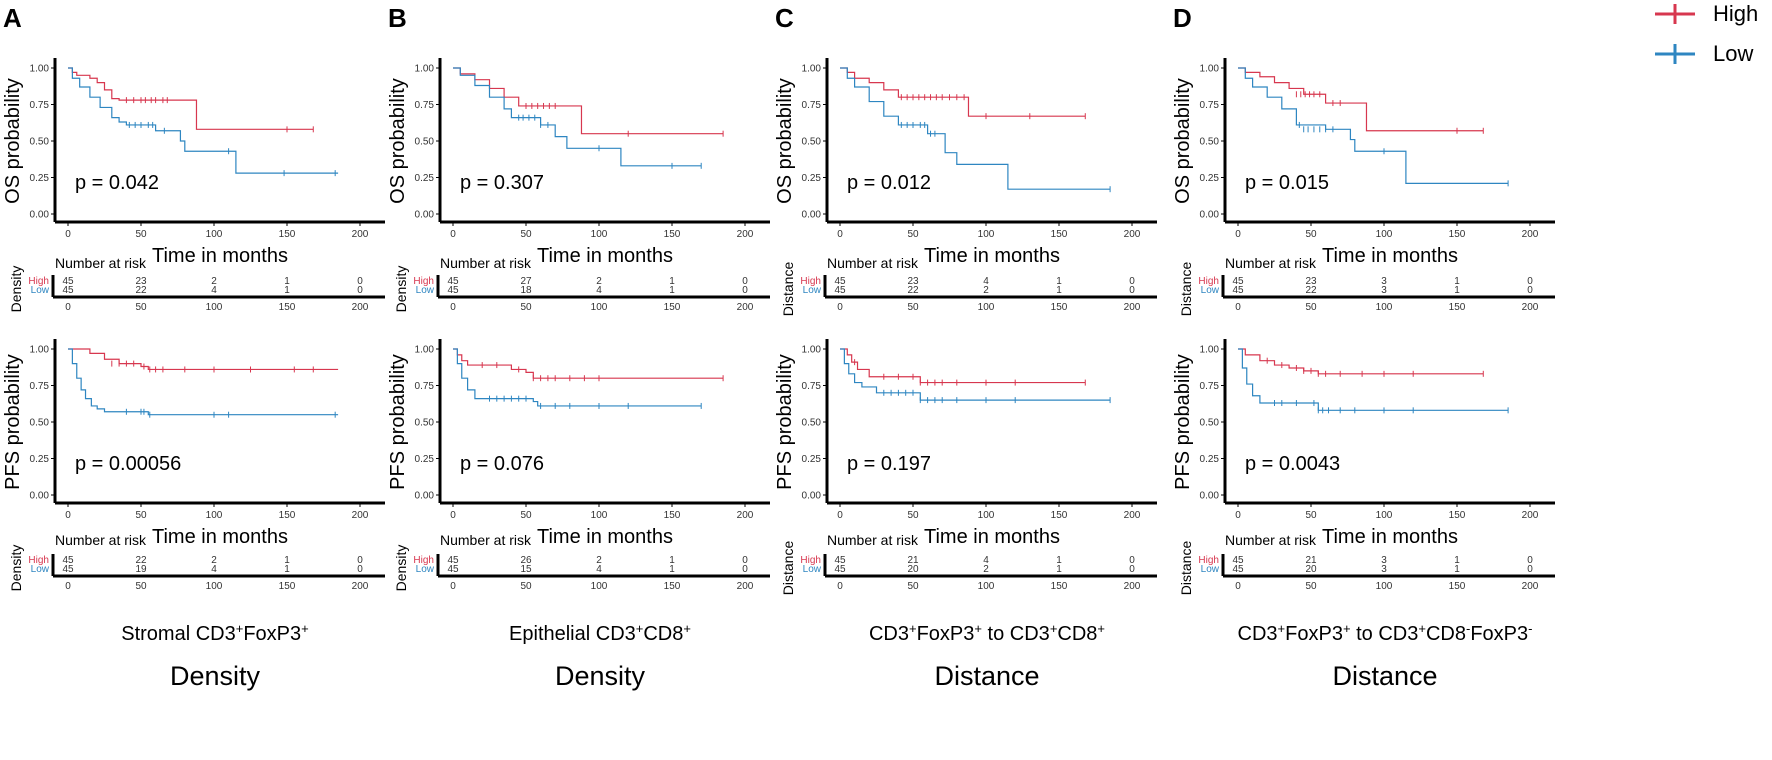  What do you see at coordinates (423, 281) in the screenshot?
I see `risk-group-label: High` at bounding box center [423, 281].